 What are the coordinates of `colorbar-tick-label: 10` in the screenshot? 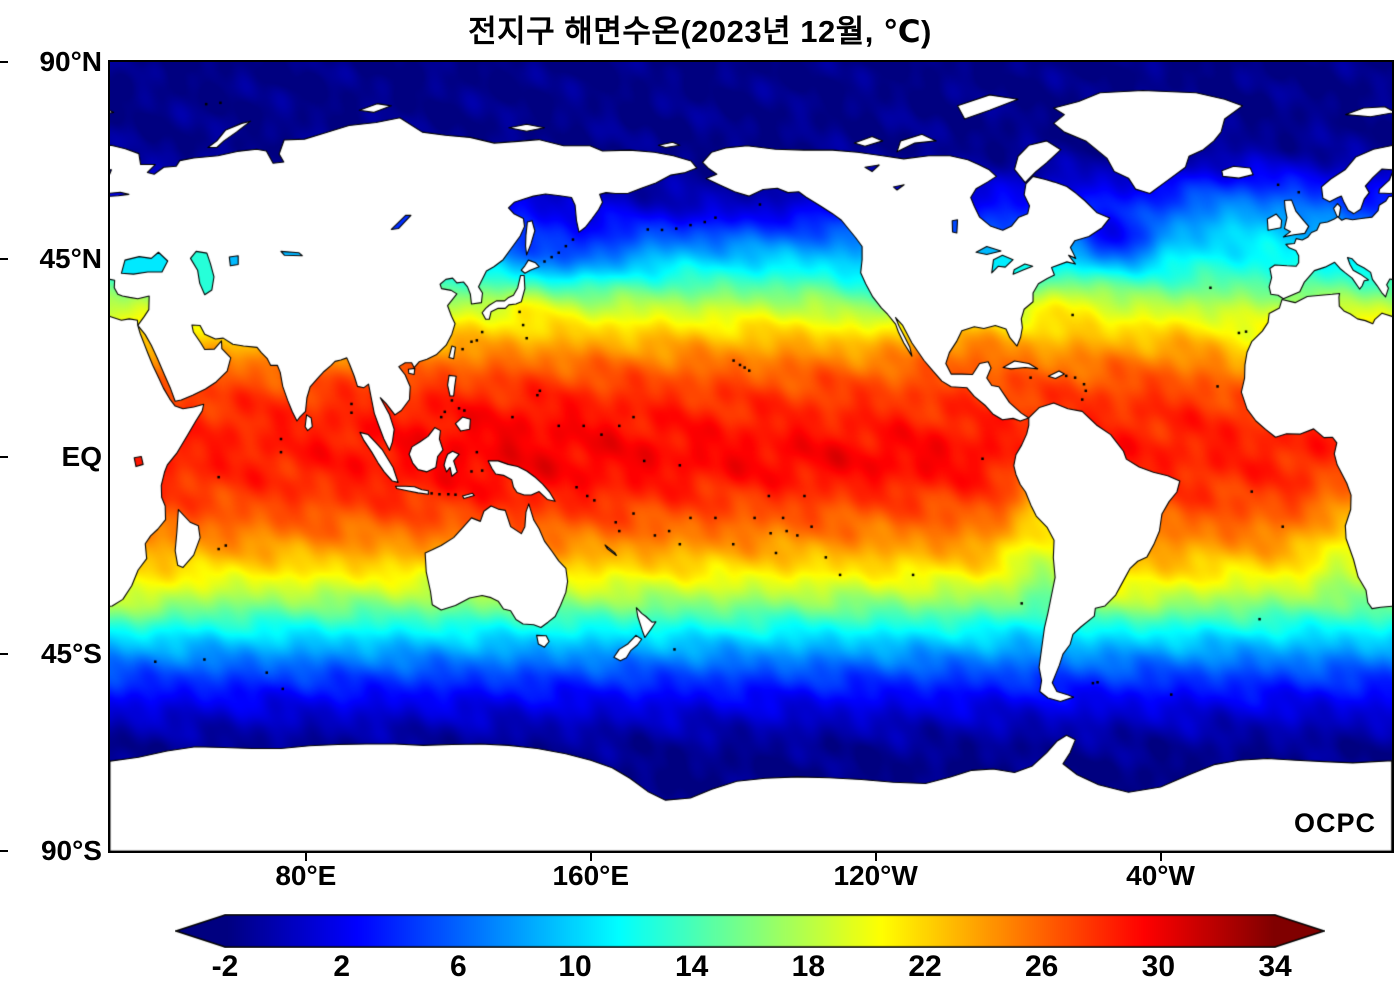 It's located at (575, 966).